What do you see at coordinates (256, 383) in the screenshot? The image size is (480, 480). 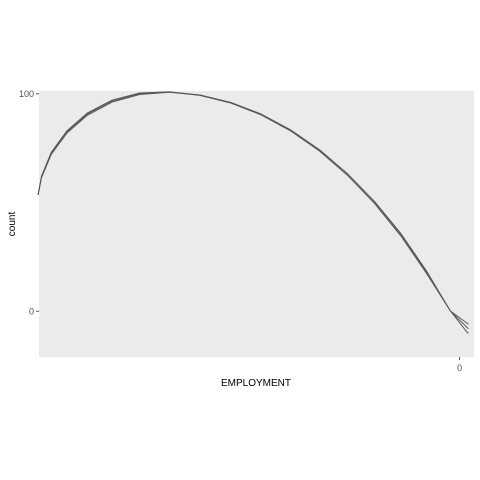 I see `x-axis-title: EMPLOYMENT` at bounding box center [256, 383].